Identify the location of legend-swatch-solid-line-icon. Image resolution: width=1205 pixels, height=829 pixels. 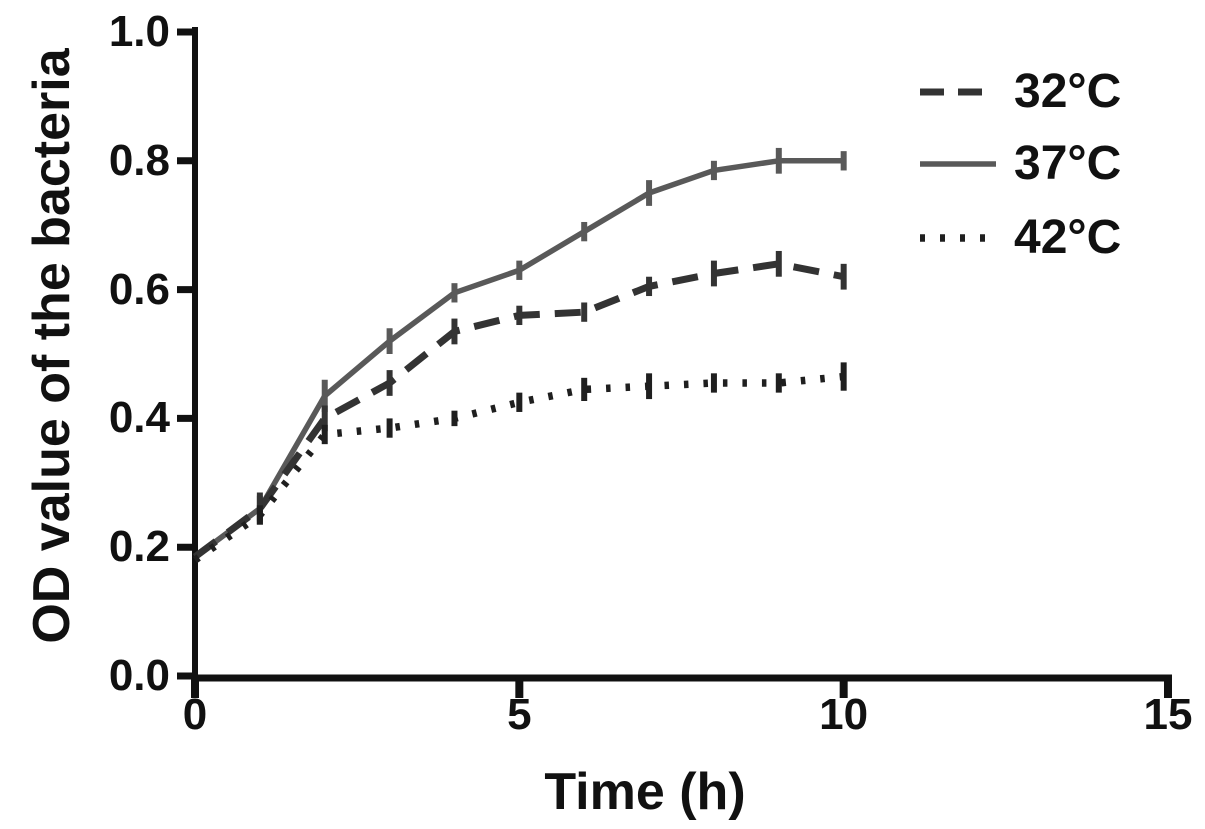
(958, 164).